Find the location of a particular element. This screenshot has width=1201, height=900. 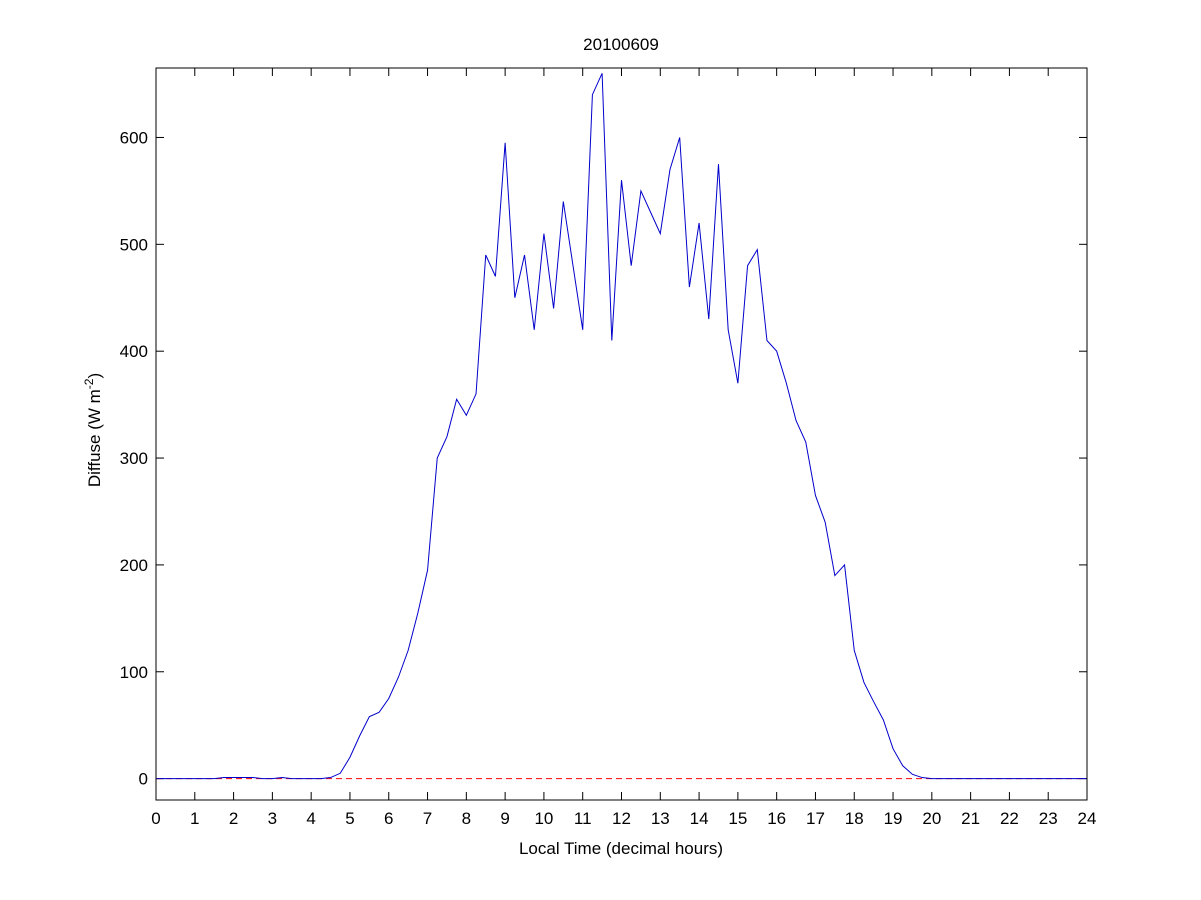

x-tick-label: 4 is located at coordinates (310, 818).